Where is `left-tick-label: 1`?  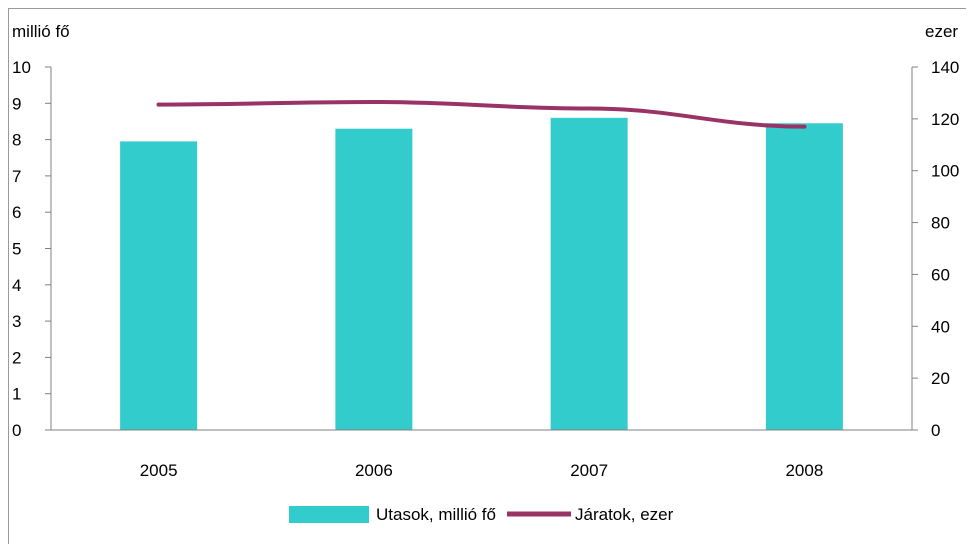 left-tick-label: 1 is located at coordinates (16, 394).